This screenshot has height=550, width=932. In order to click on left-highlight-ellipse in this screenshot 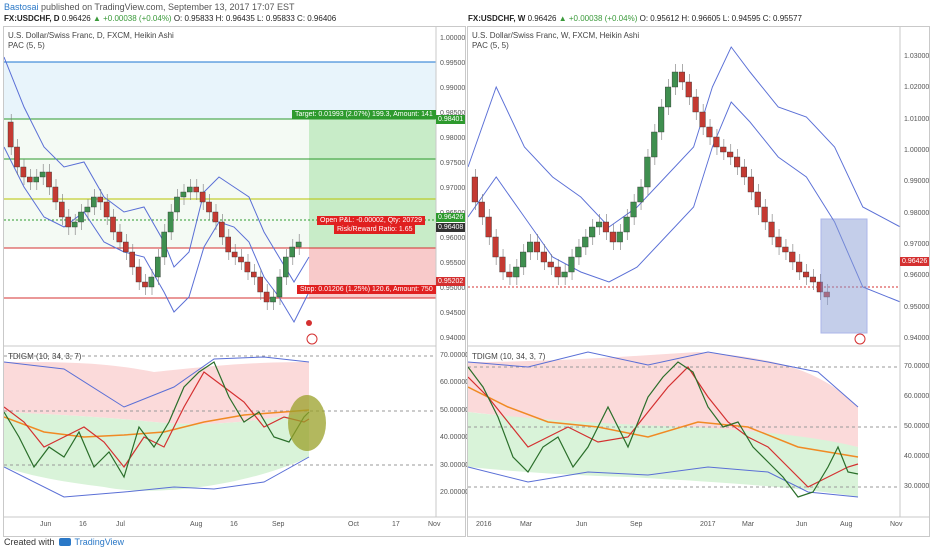, I will do `click(307, 423)`.